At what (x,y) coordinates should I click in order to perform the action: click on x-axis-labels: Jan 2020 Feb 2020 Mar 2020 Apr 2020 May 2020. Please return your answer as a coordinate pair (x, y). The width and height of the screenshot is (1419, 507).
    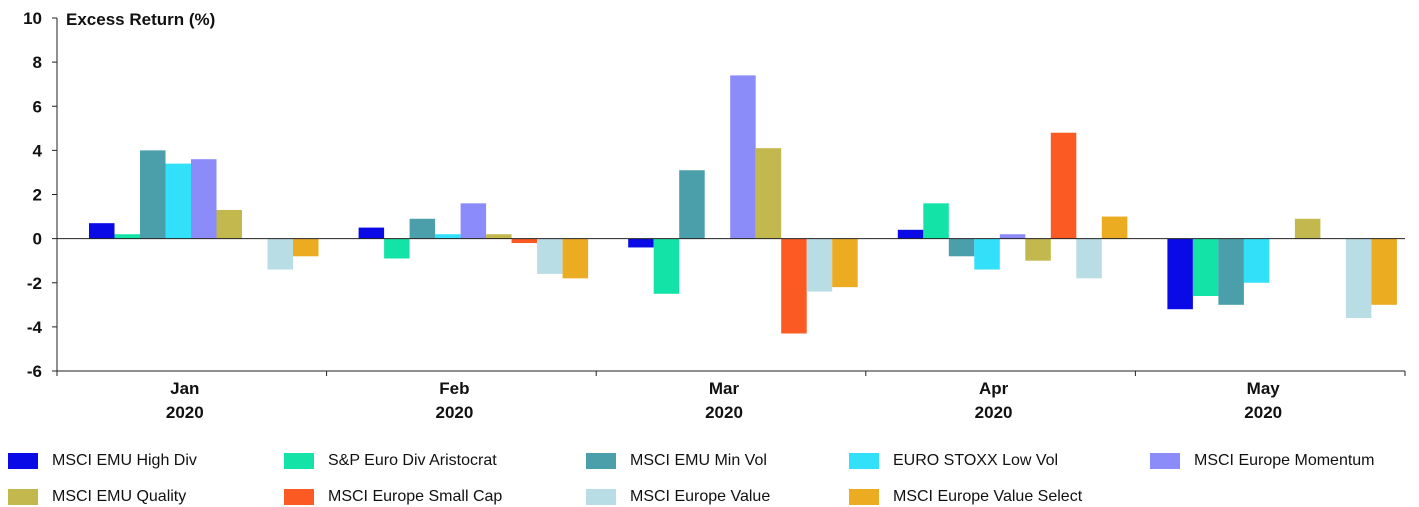
    Looking at the image, I should click on (724, 400).